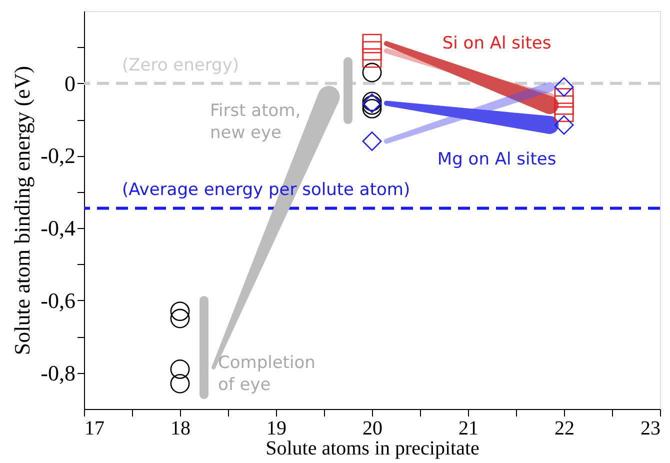  Describe the element at coordinates (70, 83) in the screenshot. I see `y-tick-label: 0` at that location.